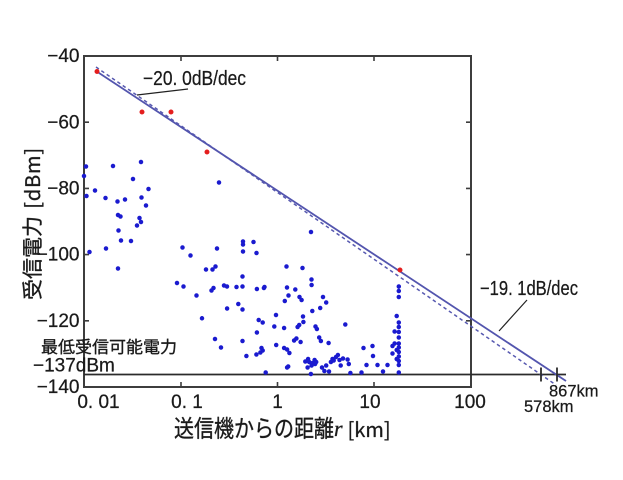 The width and height of the screenshot is (623, 480). Describe the element at coordinates (549, 407) in the screenshot. I see `svg-text: 578km` at that location.